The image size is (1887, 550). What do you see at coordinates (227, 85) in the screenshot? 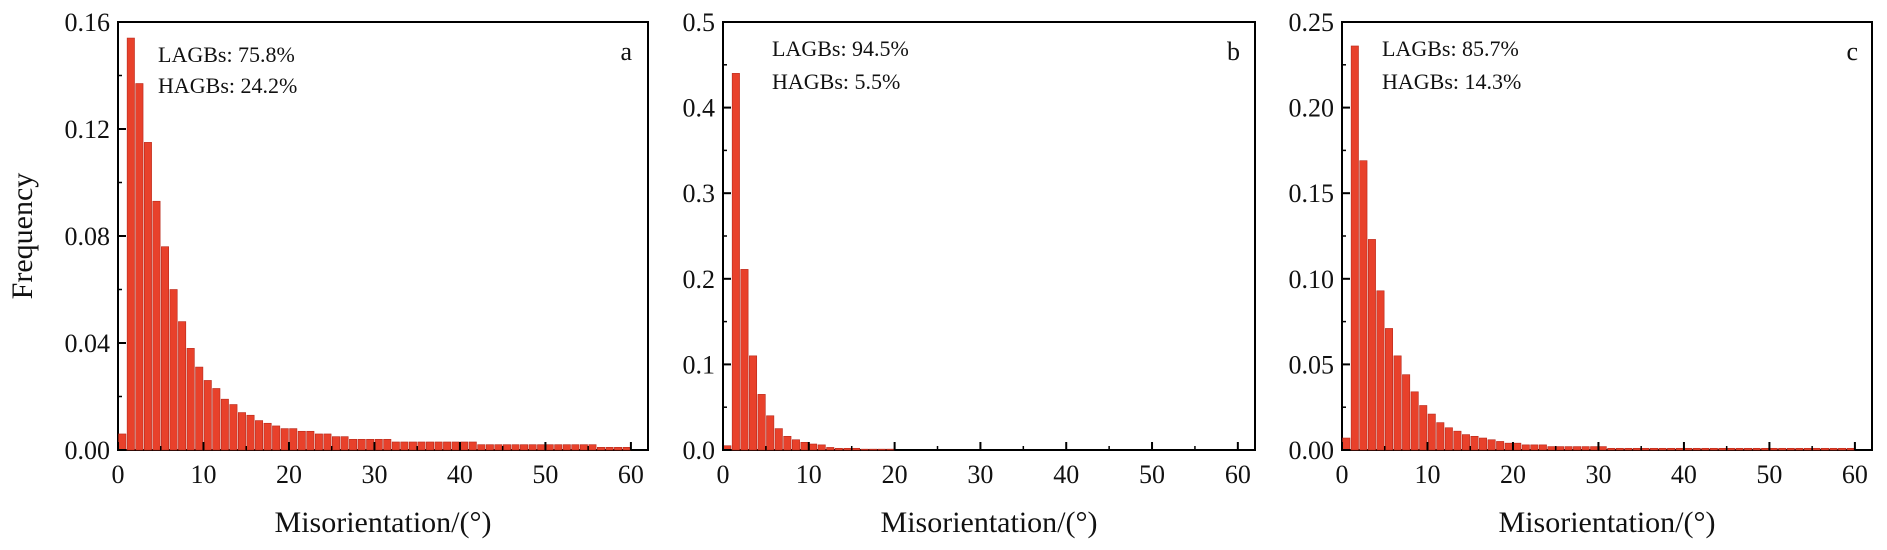
I see `annotation-hagbs: HAGBs: 24.2%` at bounding box center [227, 85].